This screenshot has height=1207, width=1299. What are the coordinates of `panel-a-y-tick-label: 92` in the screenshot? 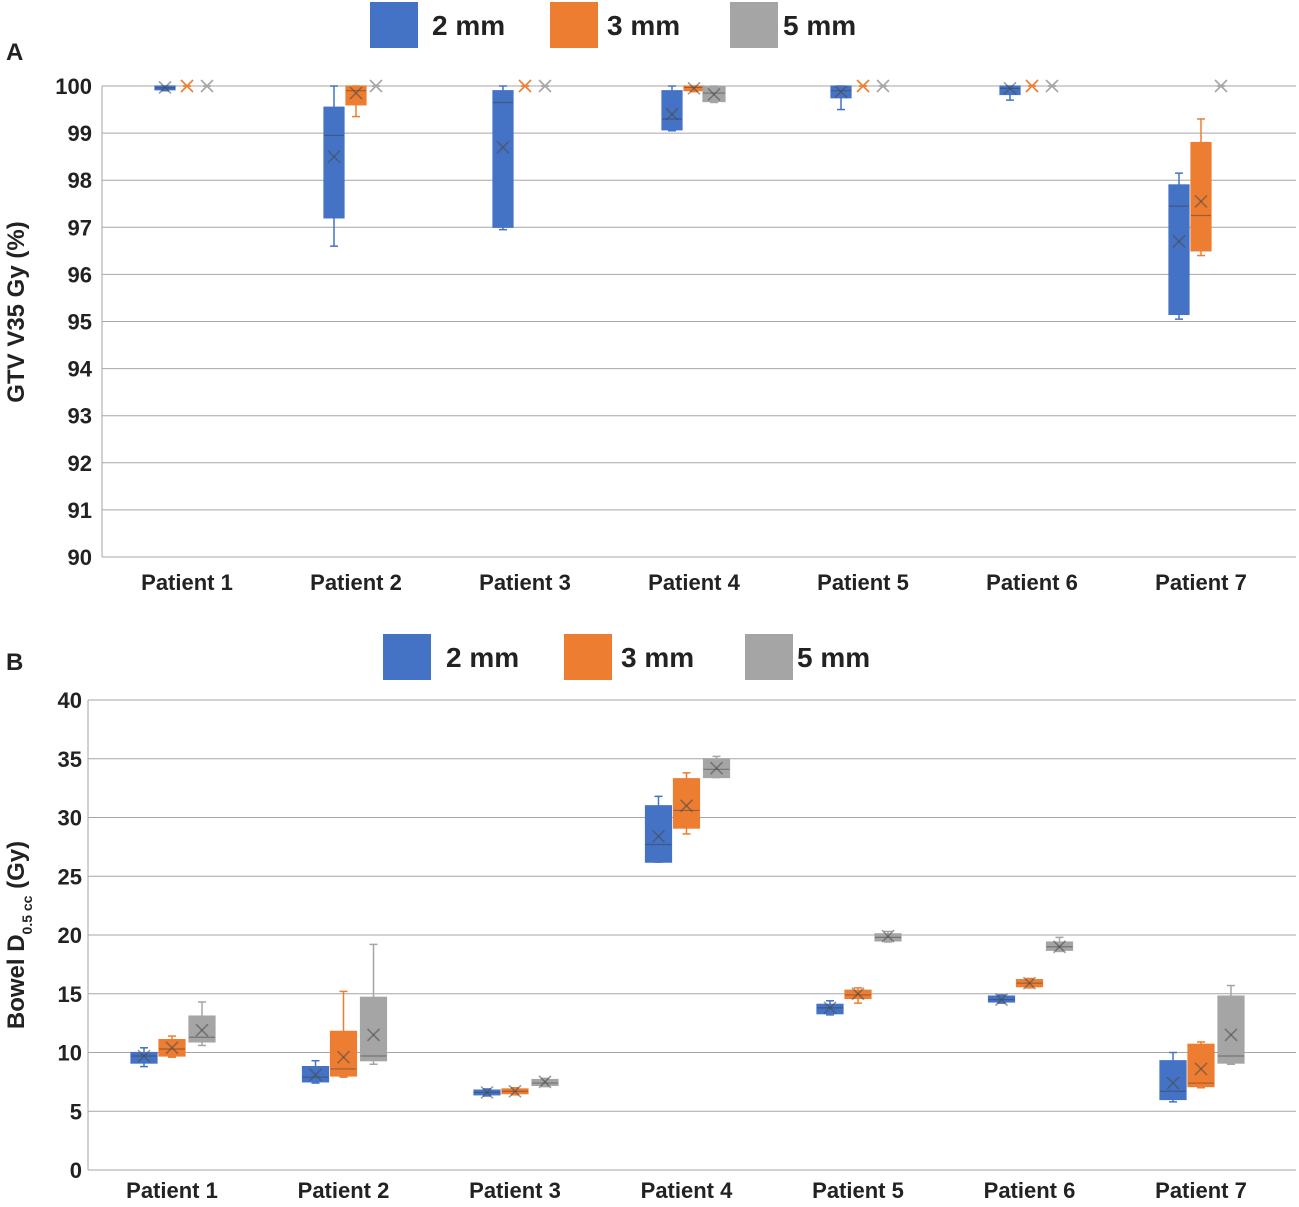 It's located at (80, 463).